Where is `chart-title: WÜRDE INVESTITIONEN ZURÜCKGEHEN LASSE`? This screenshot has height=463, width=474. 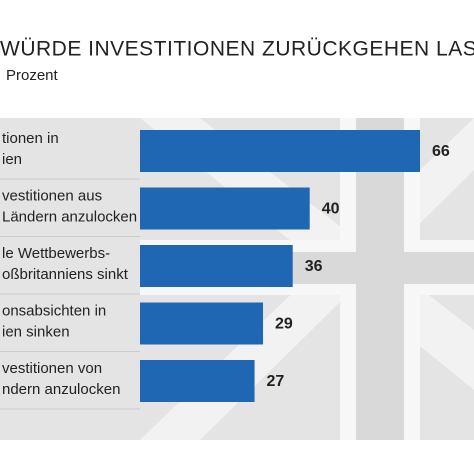 chart-title: WÜRDE INVESTITIONEN ZURÜCKGEHEN LASSE is located at coordinates (237, 49).